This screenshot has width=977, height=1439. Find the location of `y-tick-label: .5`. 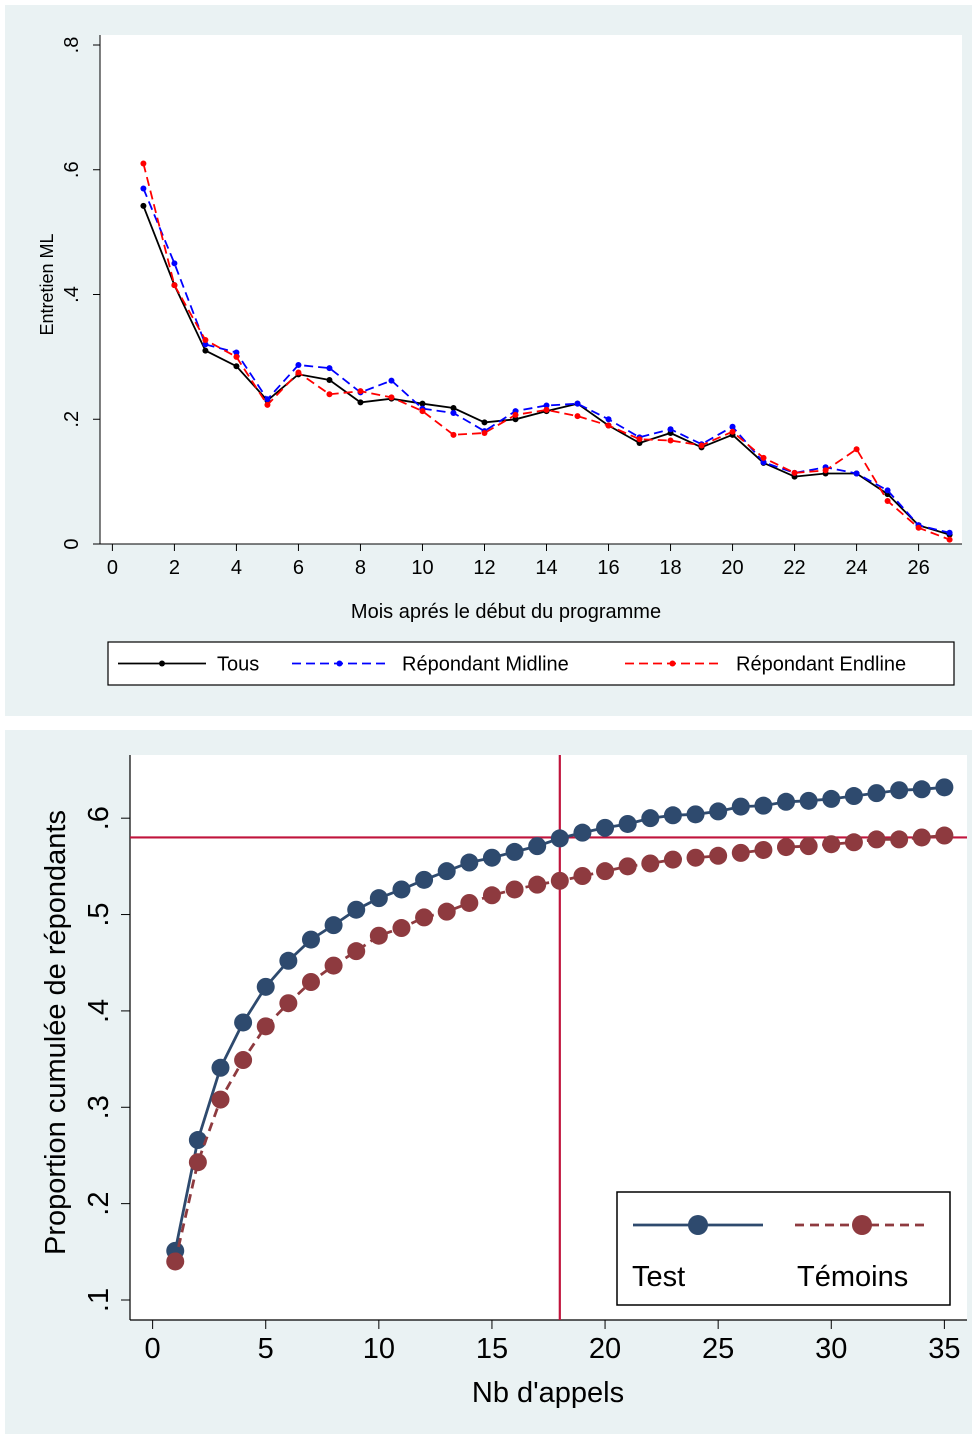

y-tick-label: .5 is located at coordinates (99, 914).